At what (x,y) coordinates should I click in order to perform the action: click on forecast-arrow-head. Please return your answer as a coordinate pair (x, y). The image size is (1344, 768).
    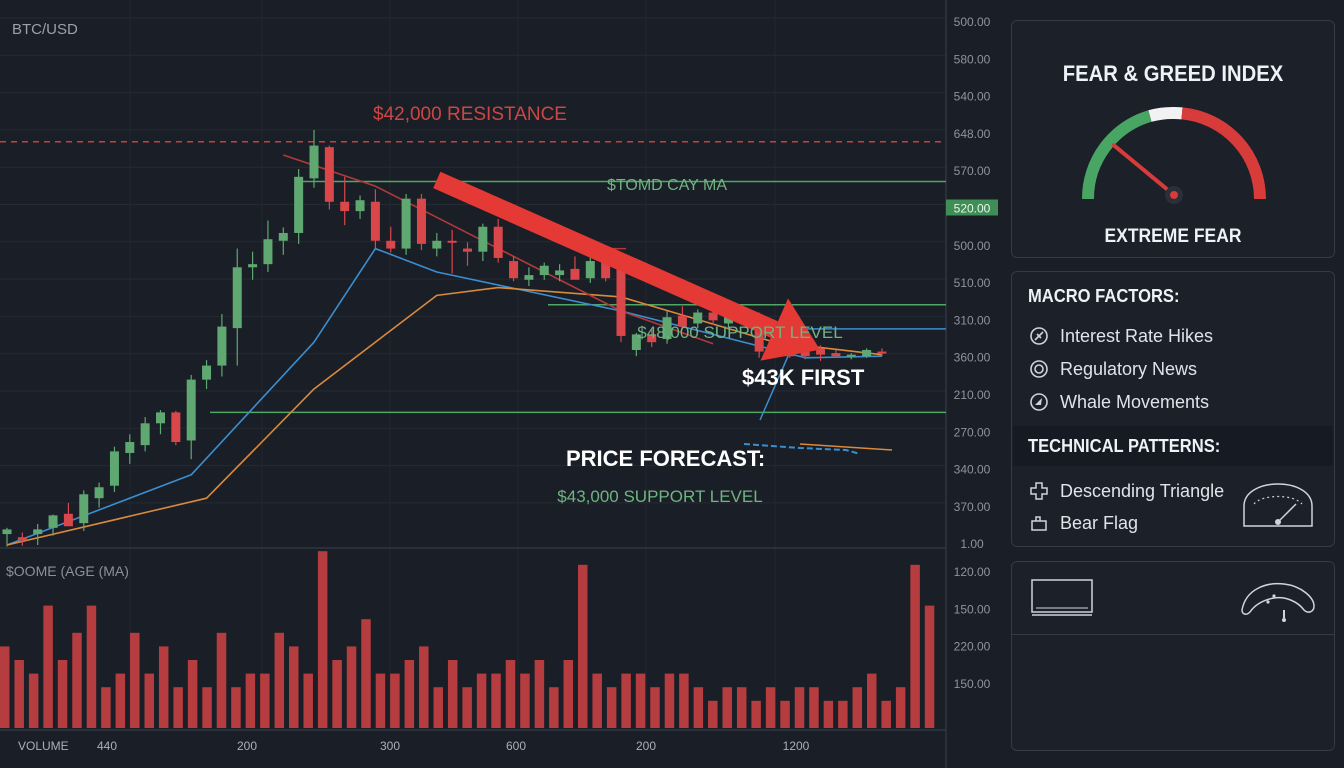
    Looking at the image, I should click on (790, 329).